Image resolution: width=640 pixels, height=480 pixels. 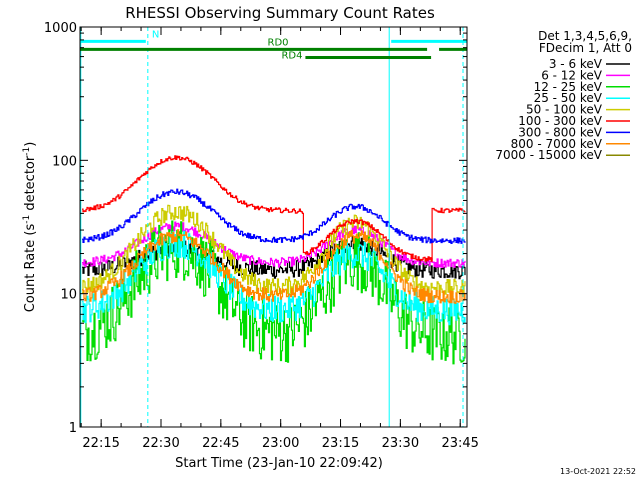 I want to click on y-tick-label-1: 10, so click(x=68, y=295).